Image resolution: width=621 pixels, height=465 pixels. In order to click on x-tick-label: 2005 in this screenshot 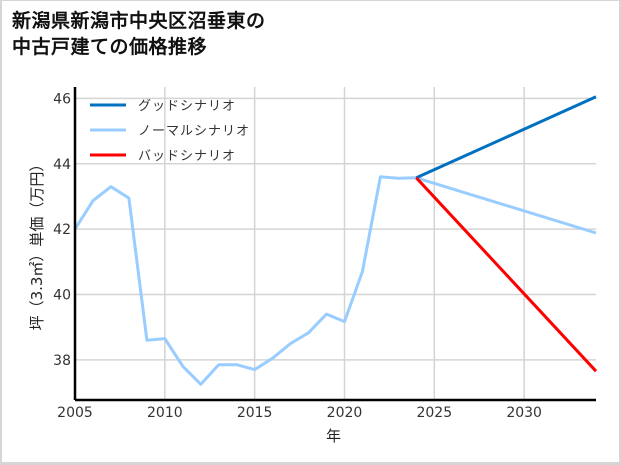, I will do `click(75, 413)`.